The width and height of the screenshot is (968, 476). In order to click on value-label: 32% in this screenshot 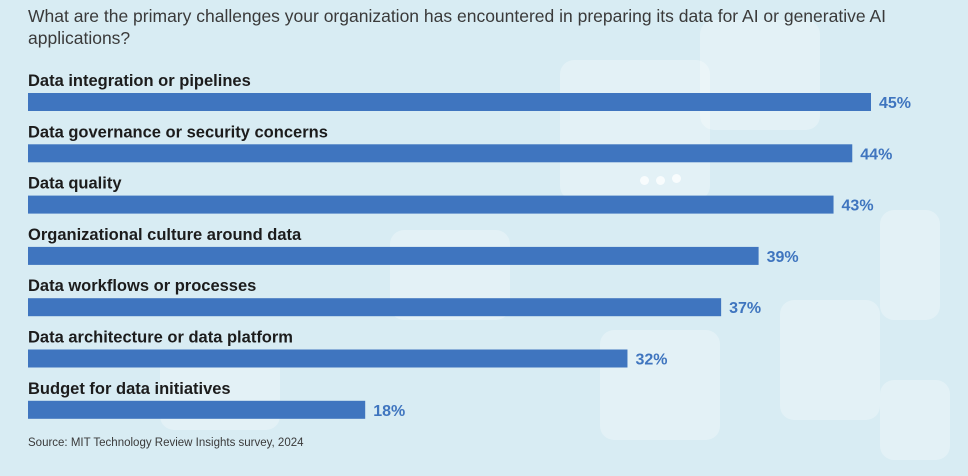, I will do `click(651, 360)`.